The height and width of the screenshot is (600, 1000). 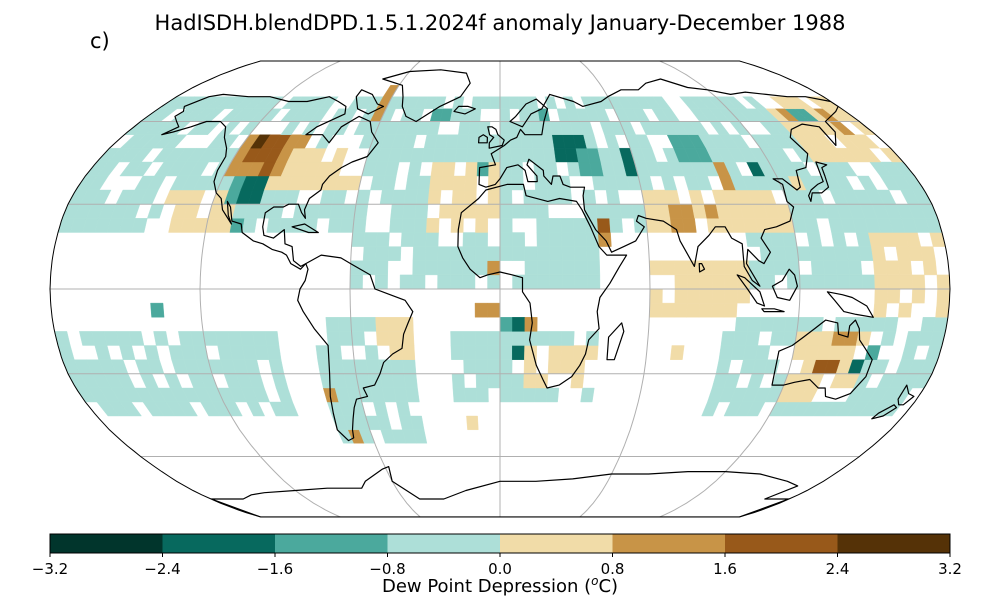 I want to click on coastline-africa, so click(x=542, y=286).